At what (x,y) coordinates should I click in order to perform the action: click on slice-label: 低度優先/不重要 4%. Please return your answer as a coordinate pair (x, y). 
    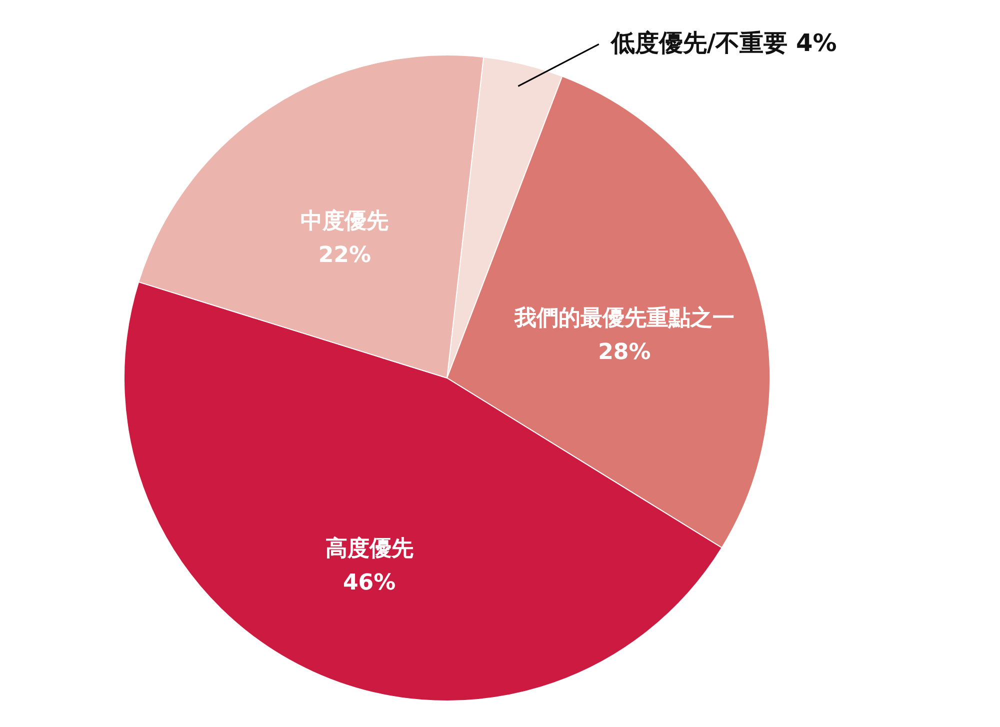
    Looking at the image, I should click on (723, 43).